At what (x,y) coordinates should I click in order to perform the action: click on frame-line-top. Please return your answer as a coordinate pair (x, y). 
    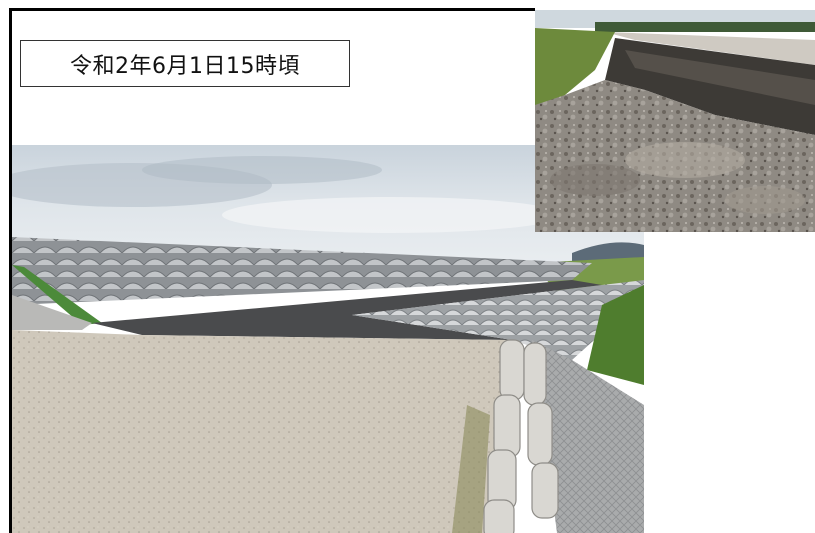
    Looking at the image, I should click on (272, 9).